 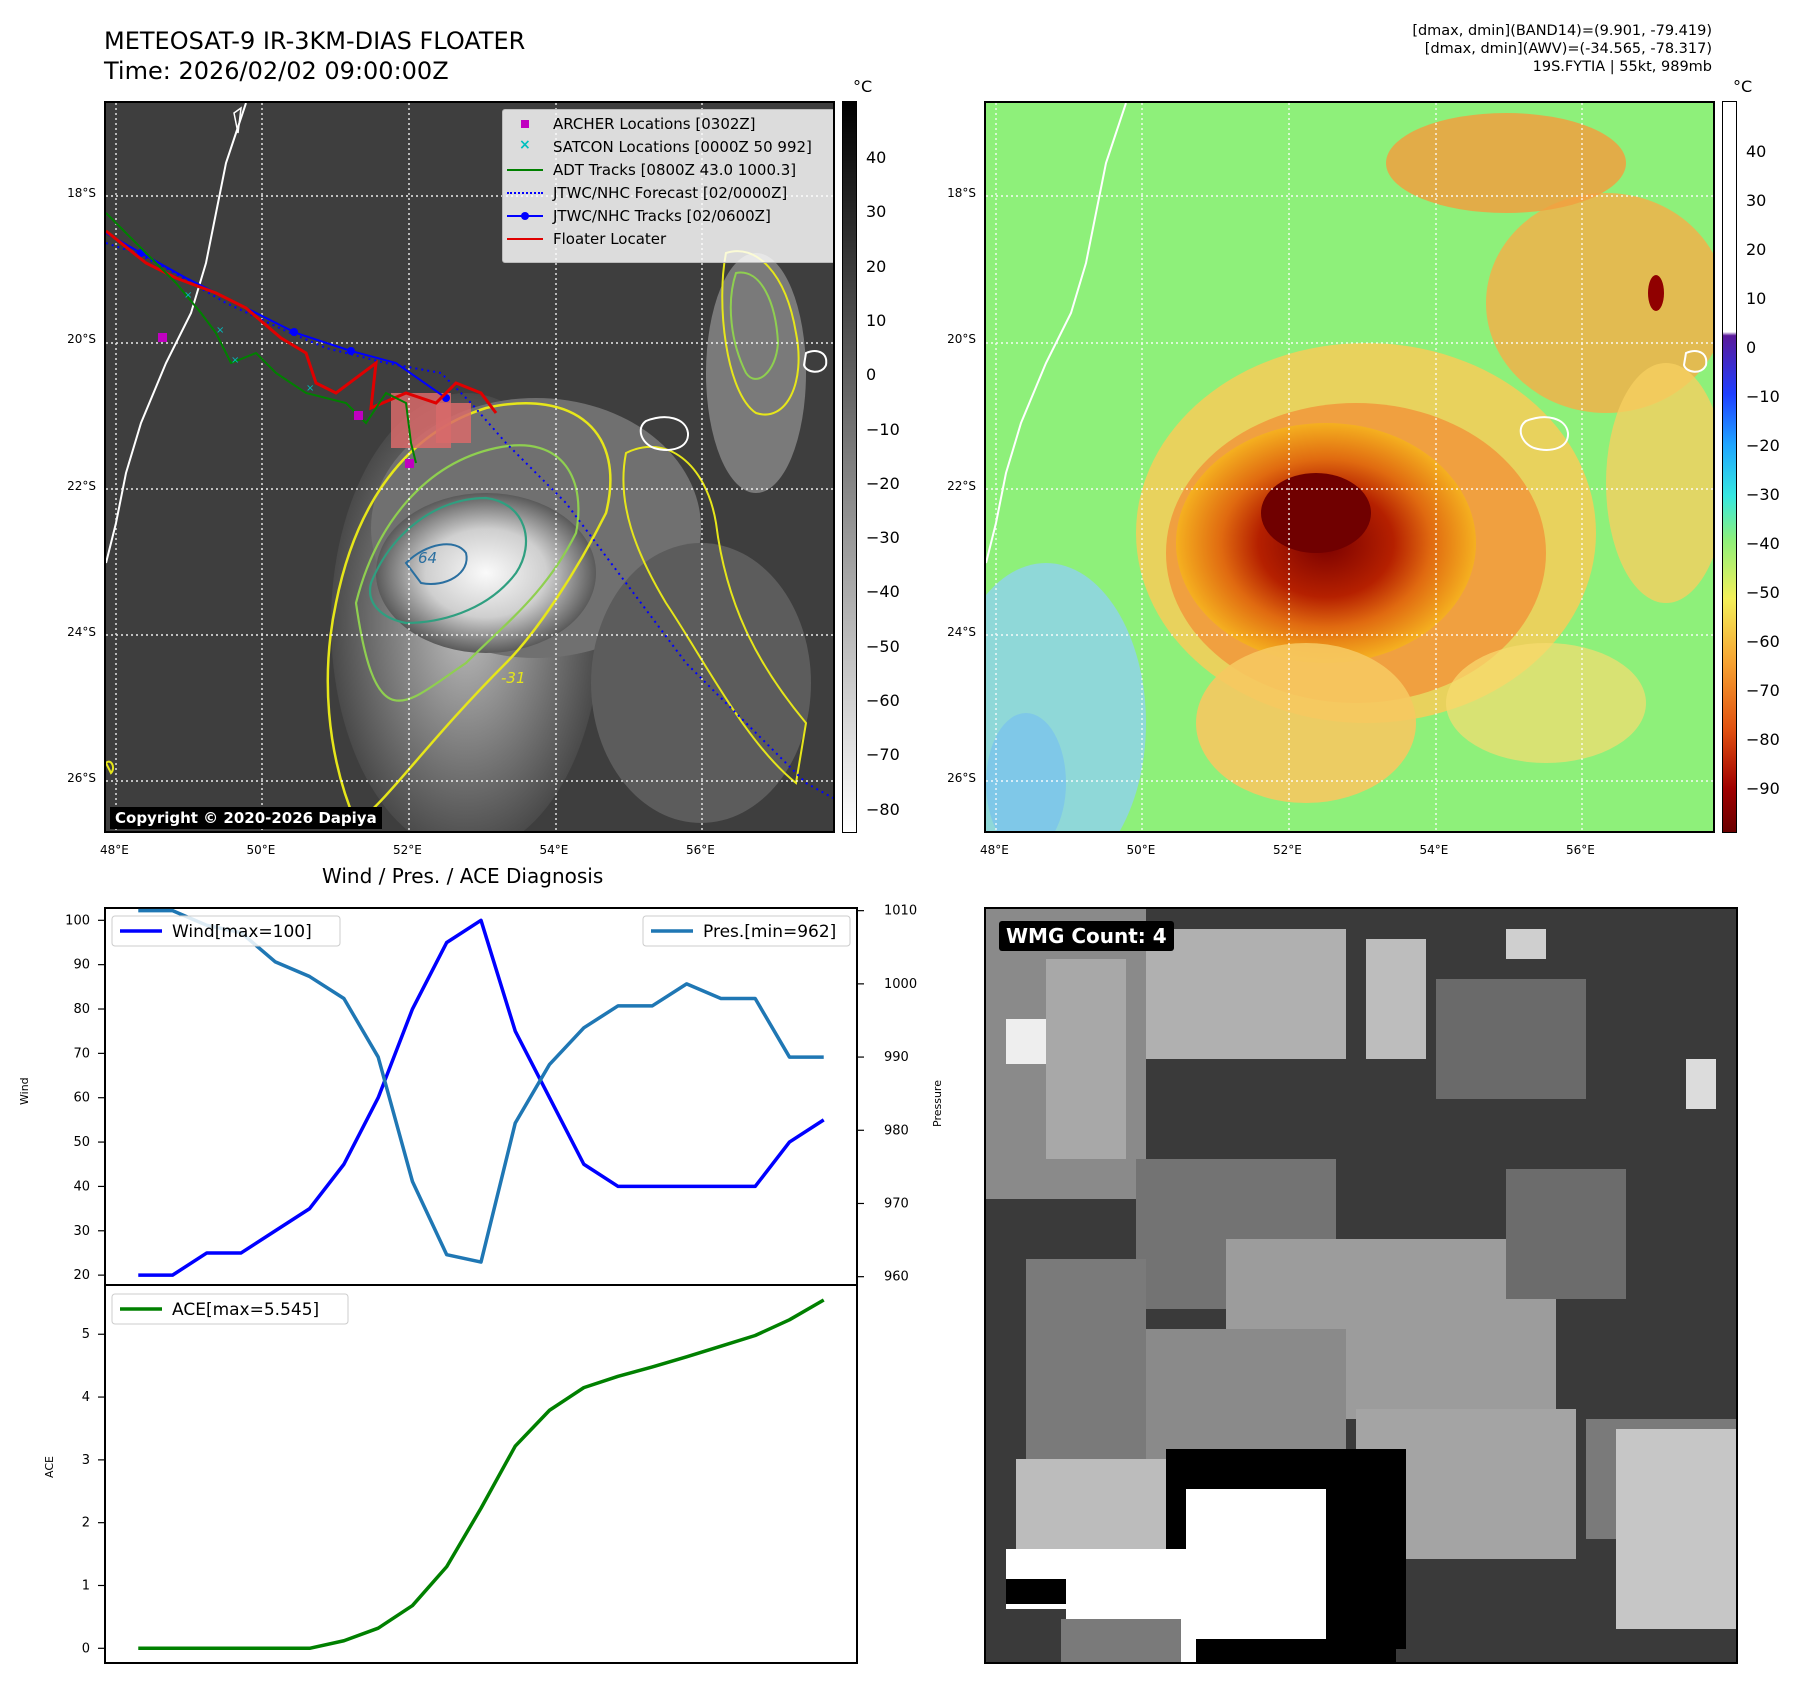 What do you see at coordinates (670, 238) in the screenshot?
I see `legend-item: Floater Locater` at bounding box center [670, 238].